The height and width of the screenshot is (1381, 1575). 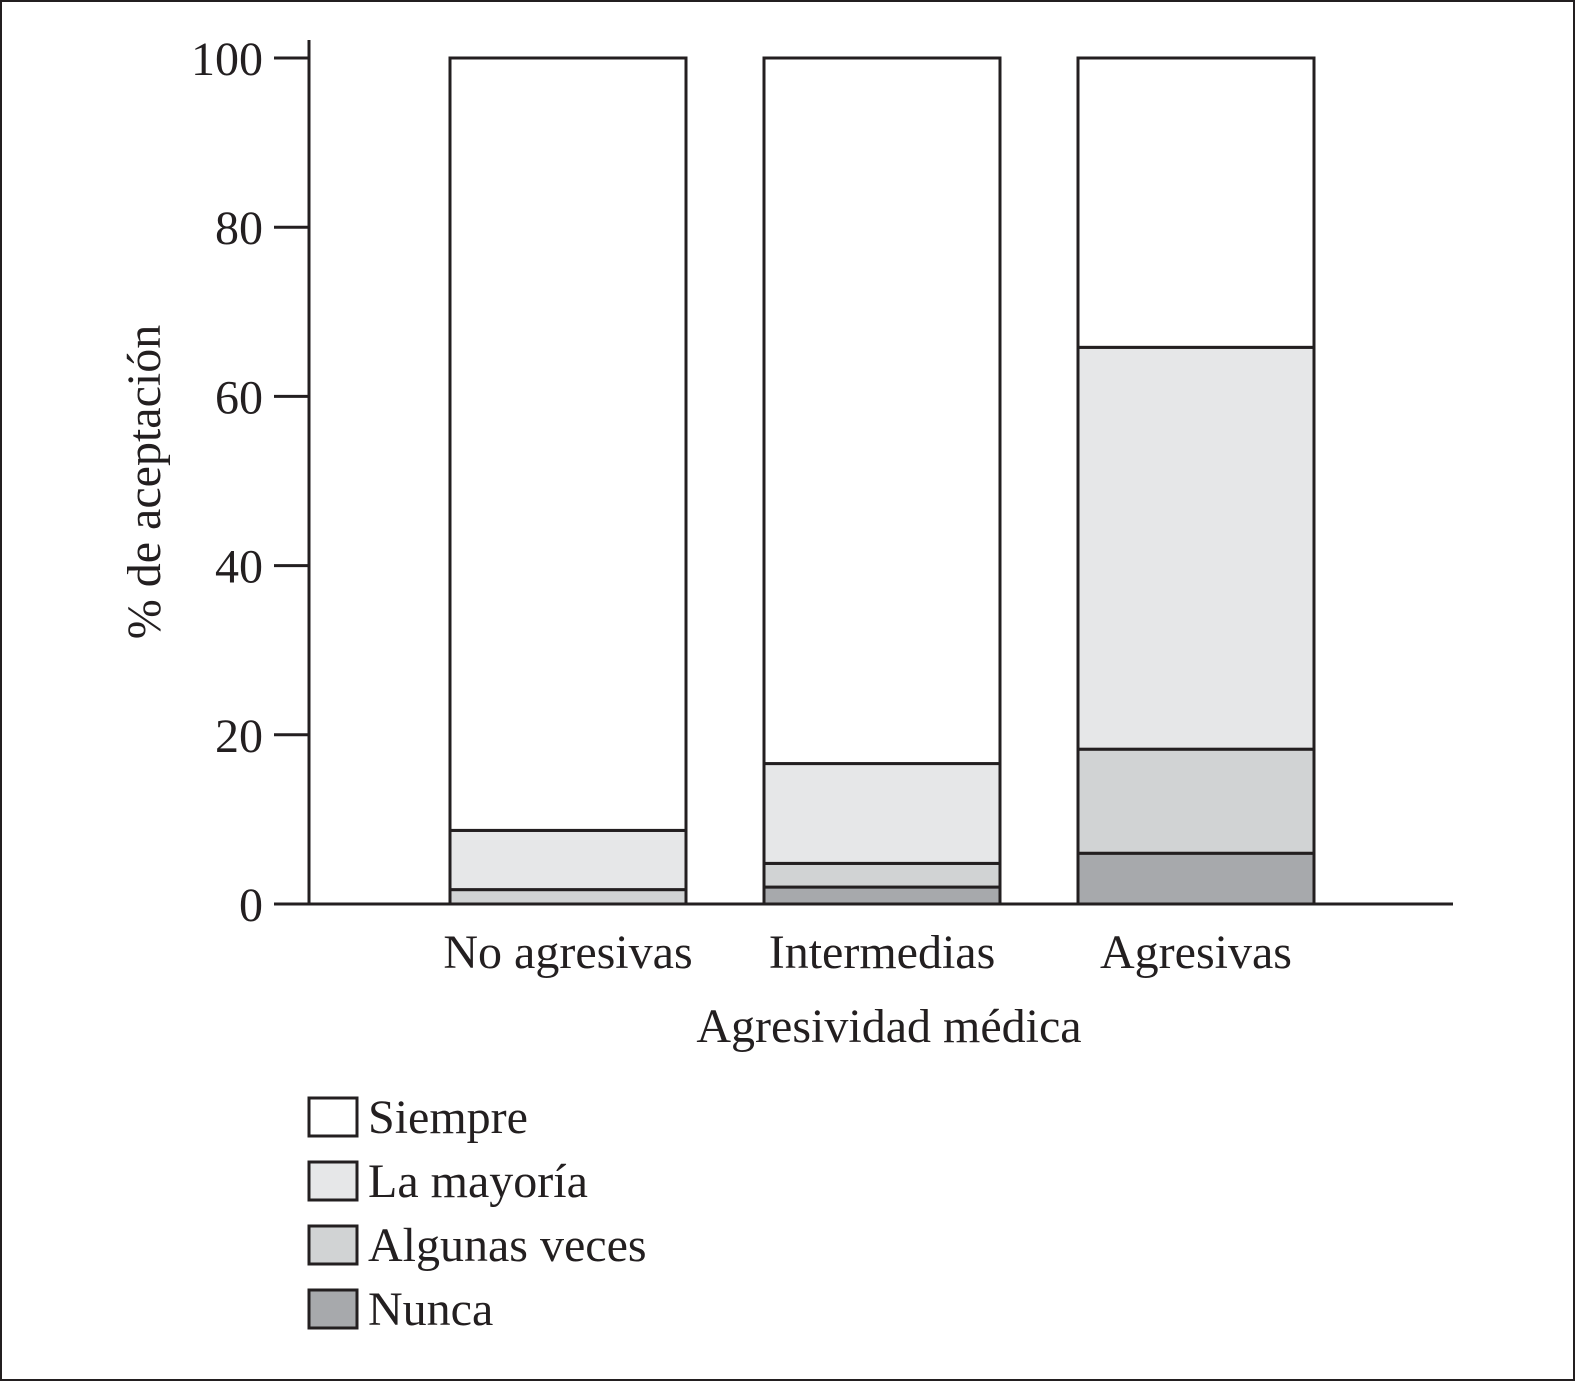 What do you see at coordinates (507, 1245) in the screenshot?
I see `legend-label: Algunas veces` at bounding box center [507, 1245].